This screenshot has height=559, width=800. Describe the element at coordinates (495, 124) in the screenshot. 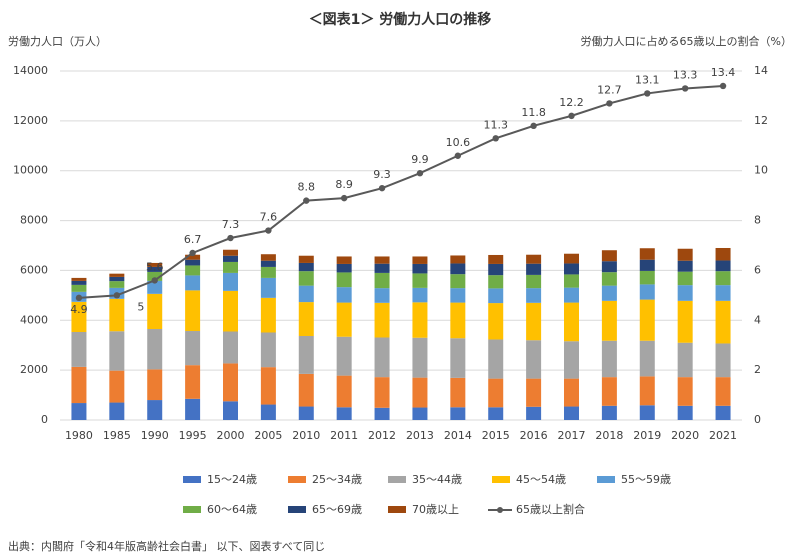

I see `data-label: 11.3` at that location.